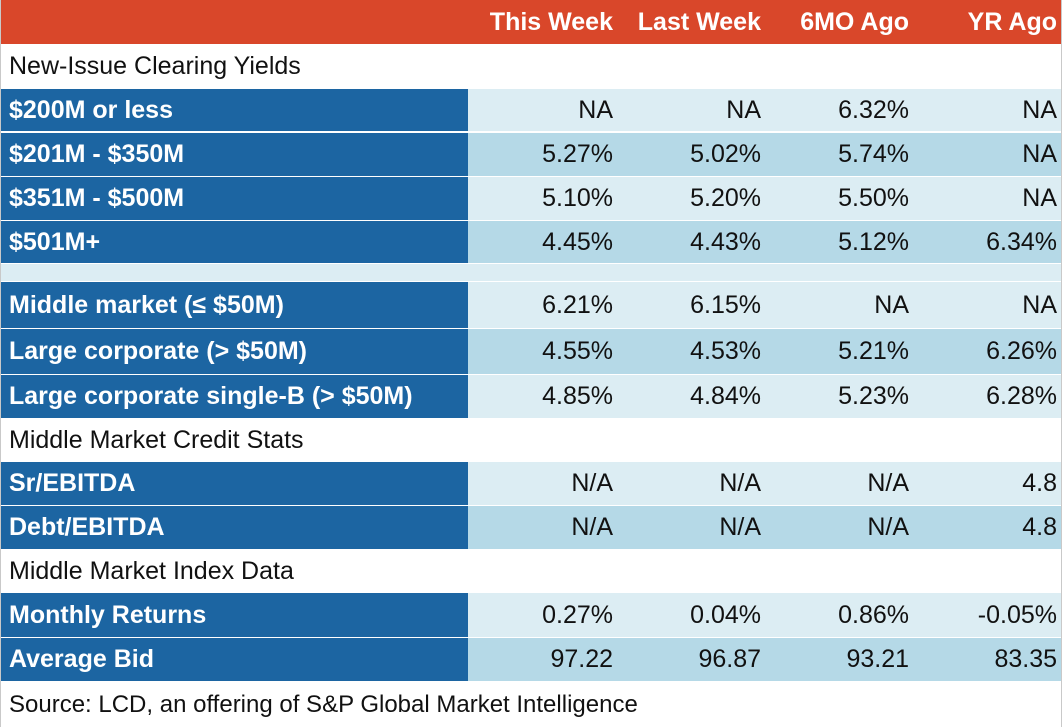 This screenshot has height=727, width=1062. I want to click on table-row: Monthly Returns 0.27% 0.04% 0.86% -0.05%, so click(531, 615).